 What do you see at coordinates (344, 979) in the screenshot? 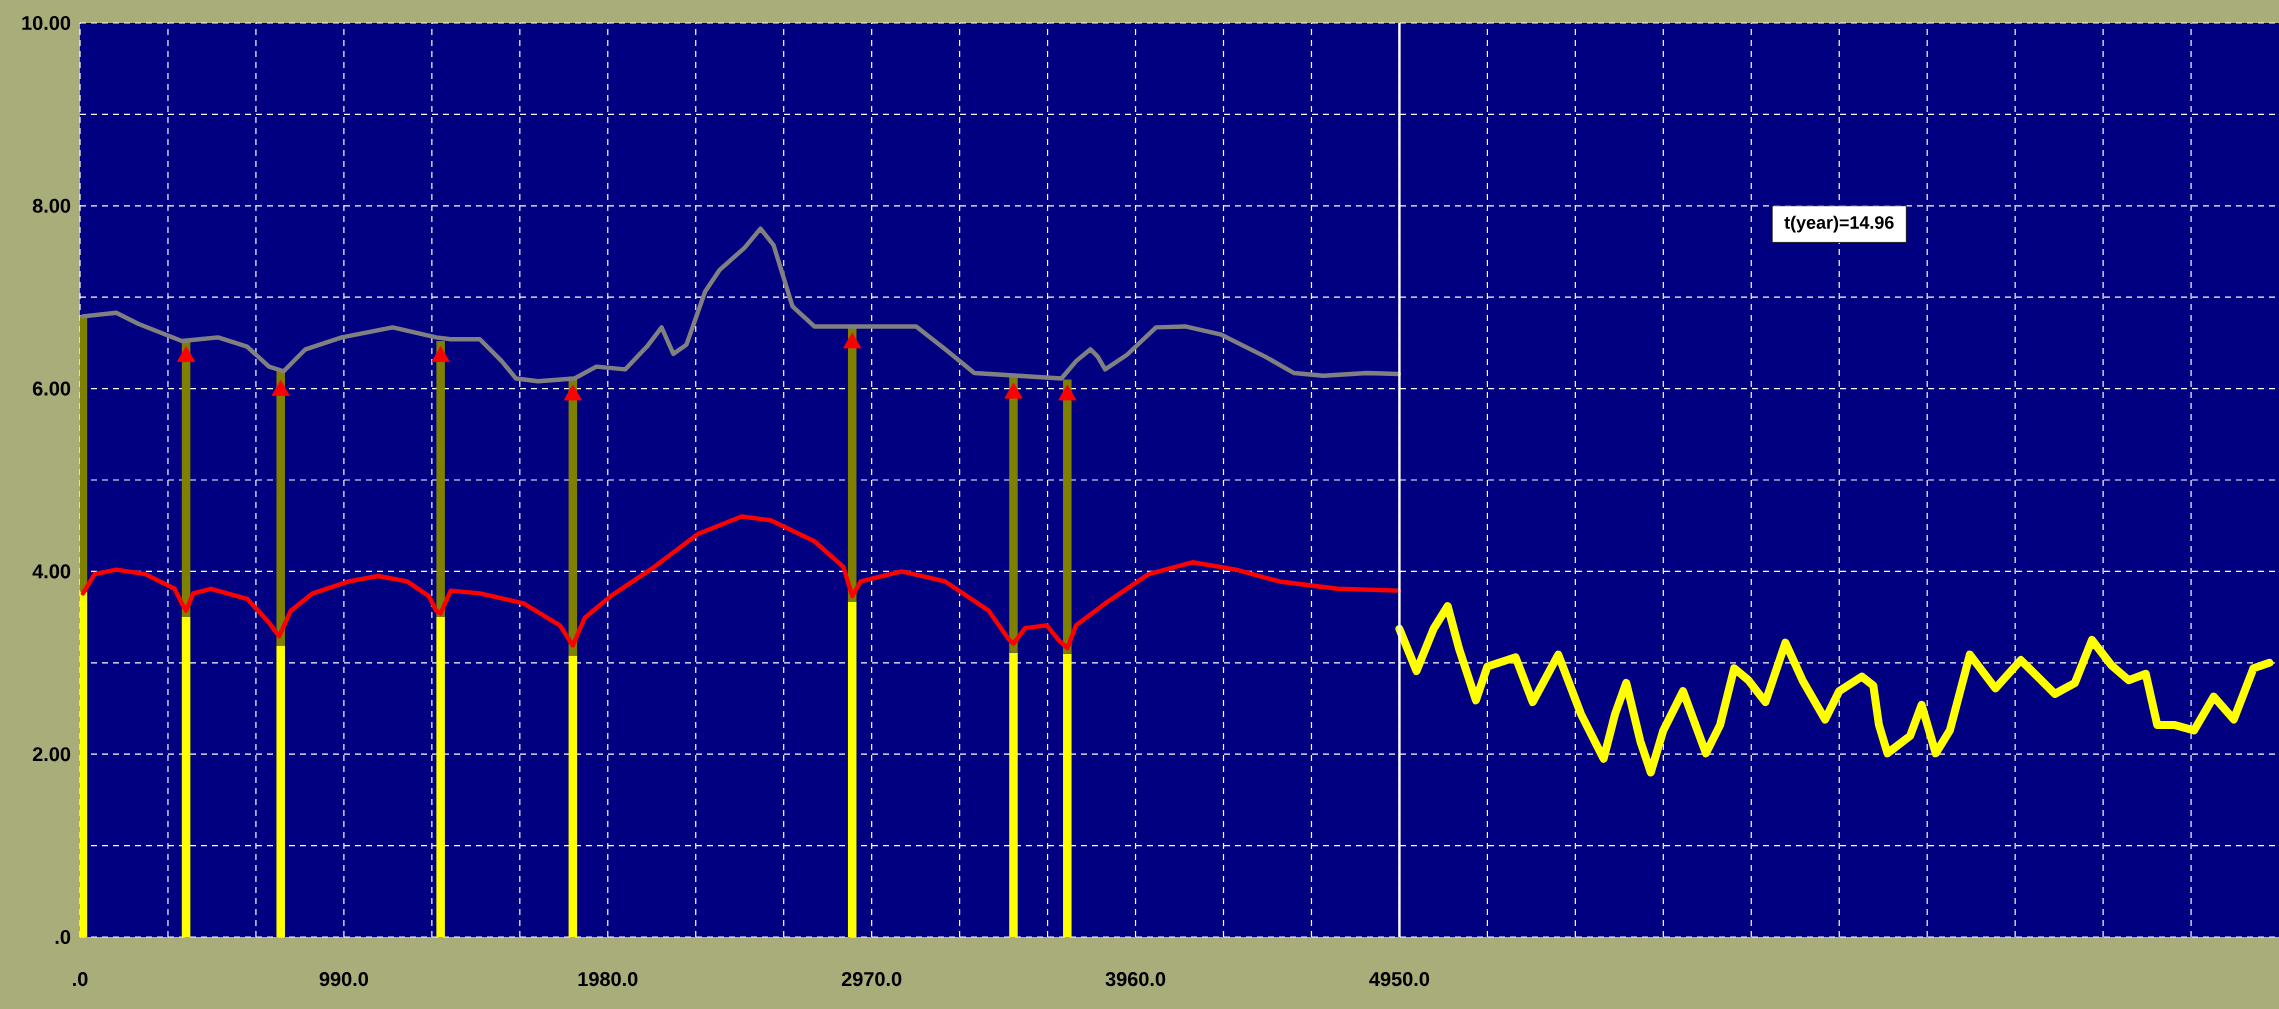
I see `x-tick-label: 990.0` at bounding box center [344, 979].